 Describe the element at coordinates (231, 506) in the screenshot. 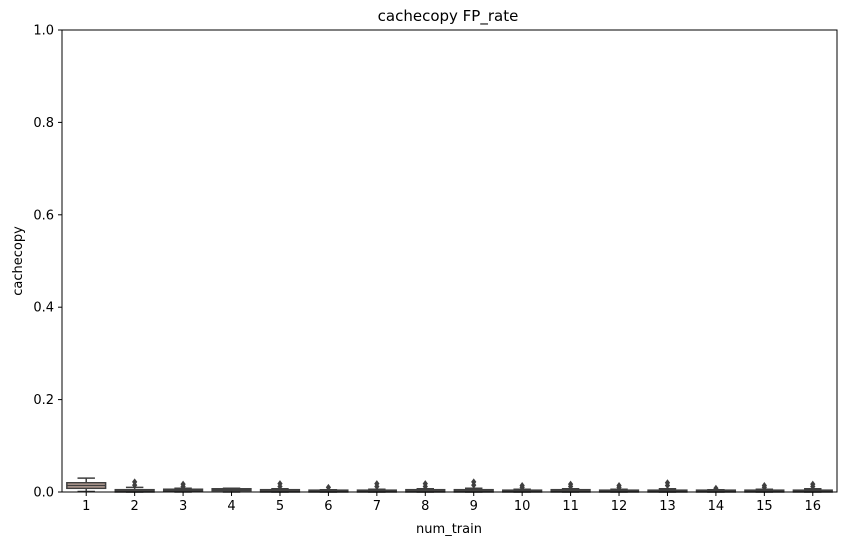

I see `x-tick-label: 4` at that location.